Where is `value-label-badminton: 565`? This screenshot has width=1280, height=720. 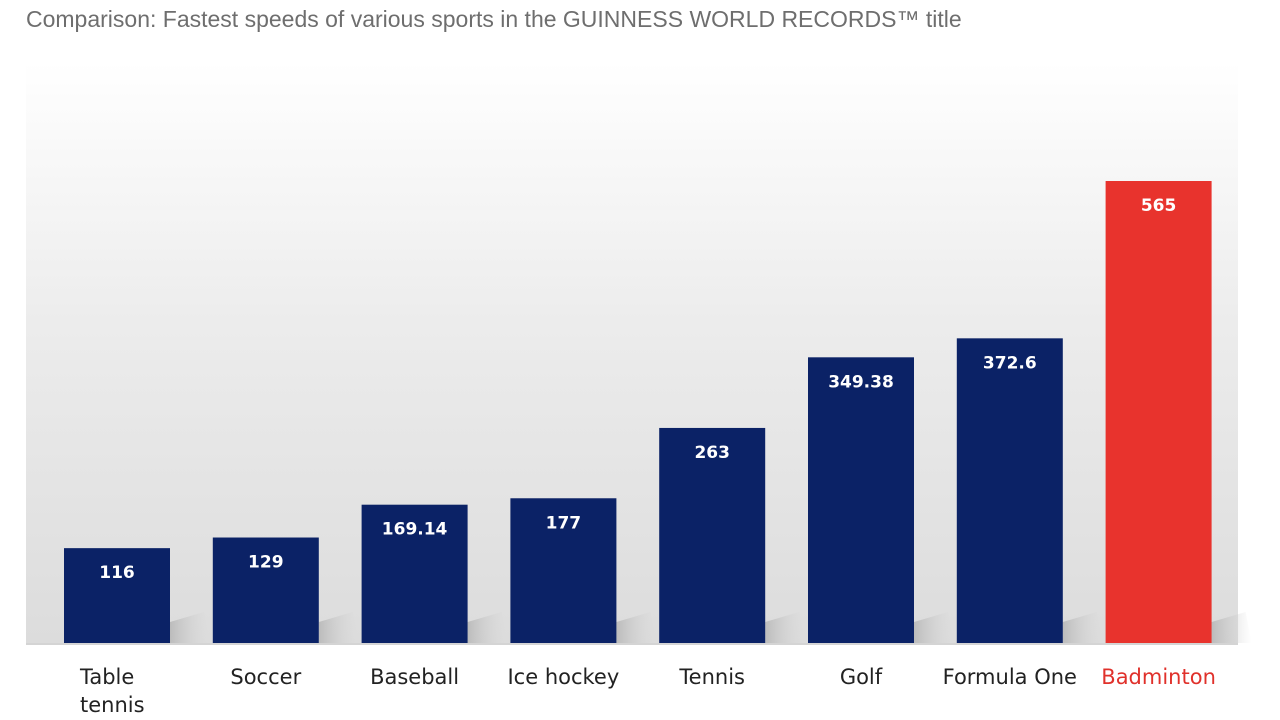 value-label-badminton: 565 is located at coordinates (1159, 206).